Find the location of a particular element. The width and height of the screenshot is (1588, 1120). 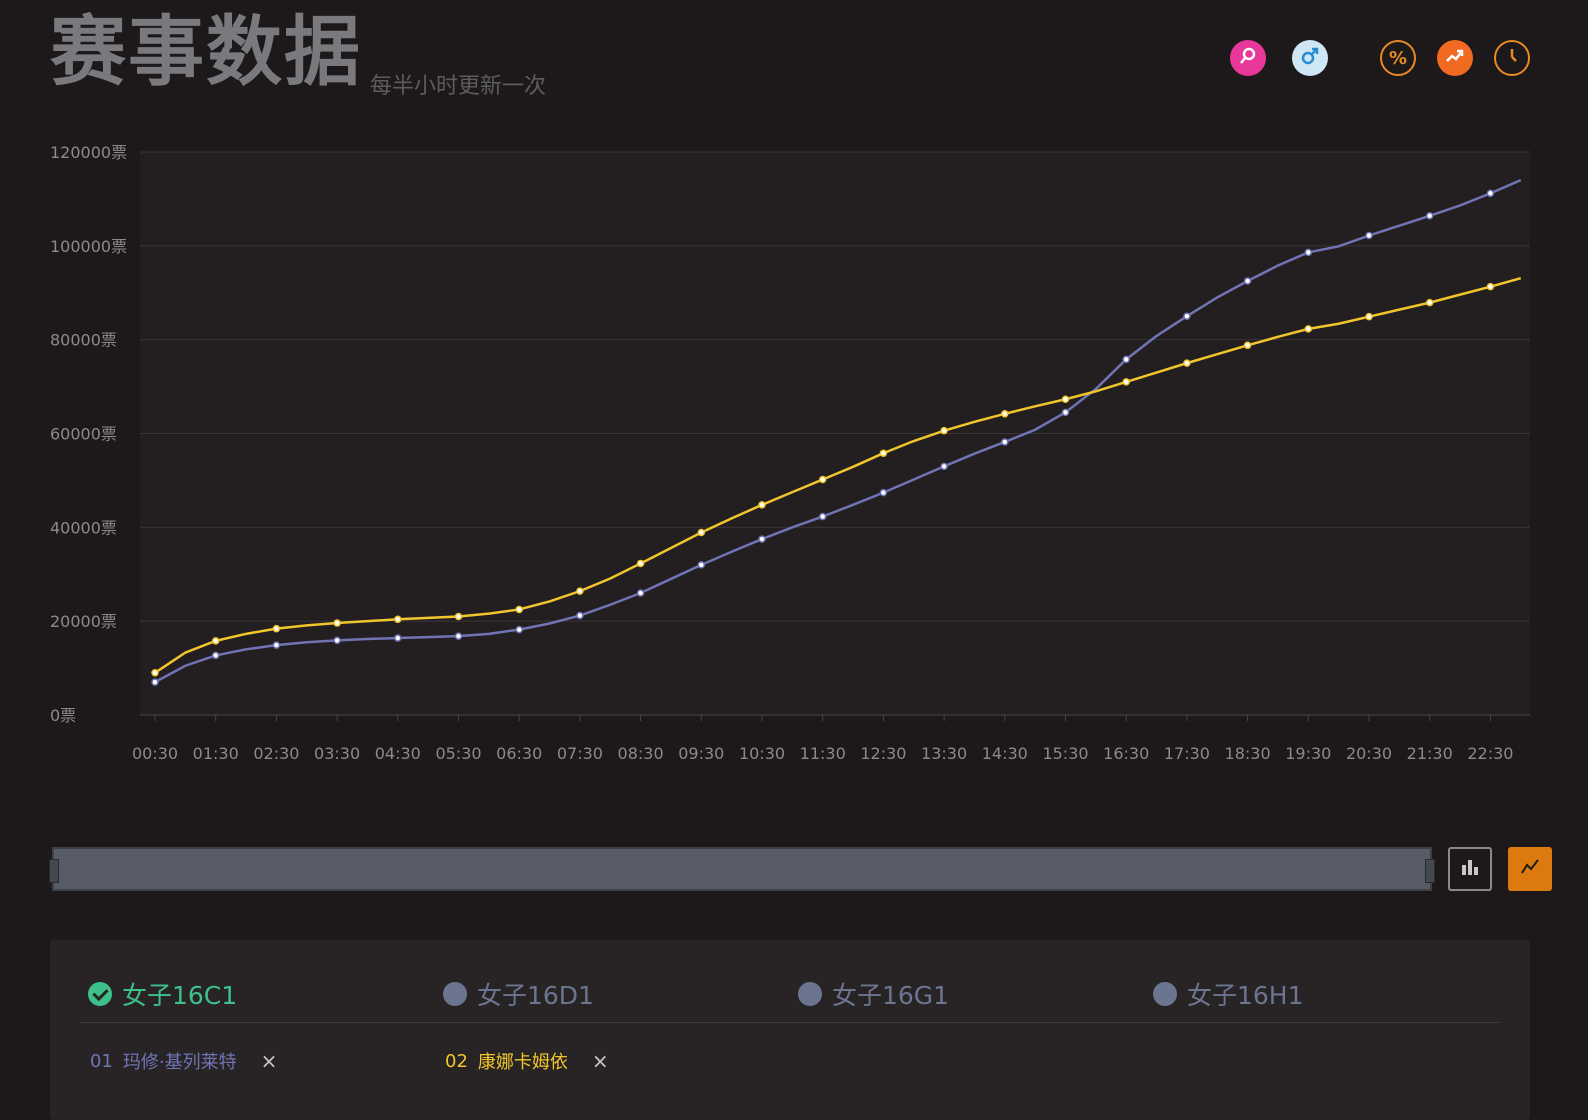

player-rank: 02 is located at coordinates (456, 1061).